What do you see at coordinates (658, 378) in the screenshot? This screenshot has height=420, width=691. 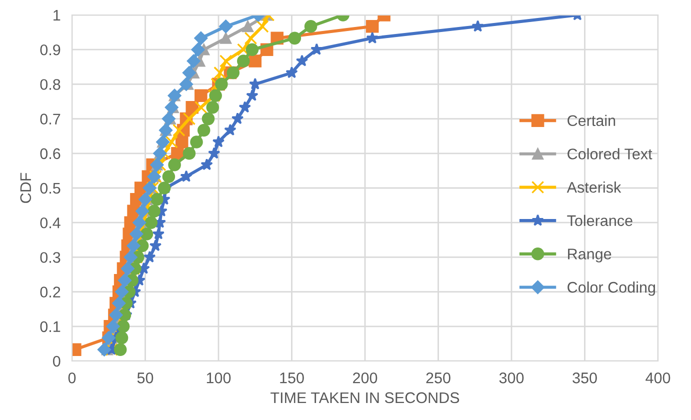 I see `x-tick-label: 400` at bounding box center [658, 378].